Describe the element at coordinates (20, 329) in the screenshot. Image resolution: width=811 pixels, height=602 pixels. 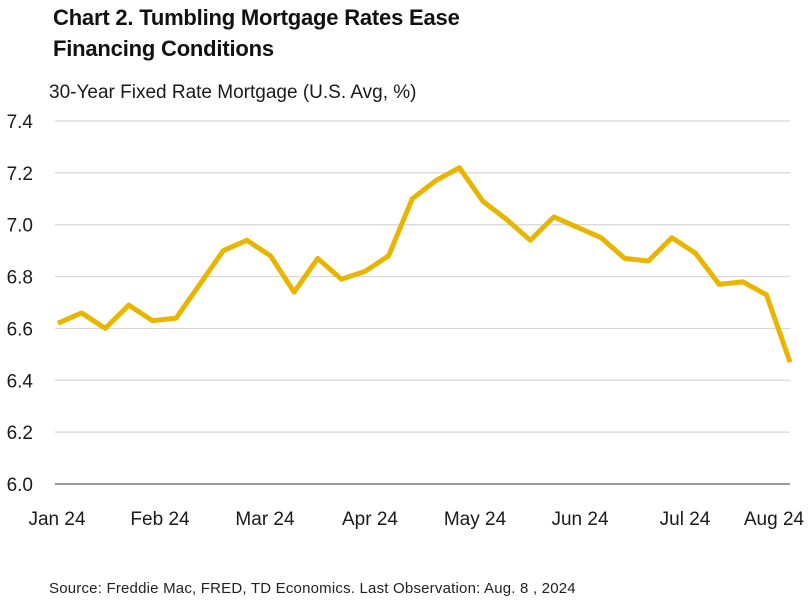
I see `y-tick-label: 6.6` at that location.